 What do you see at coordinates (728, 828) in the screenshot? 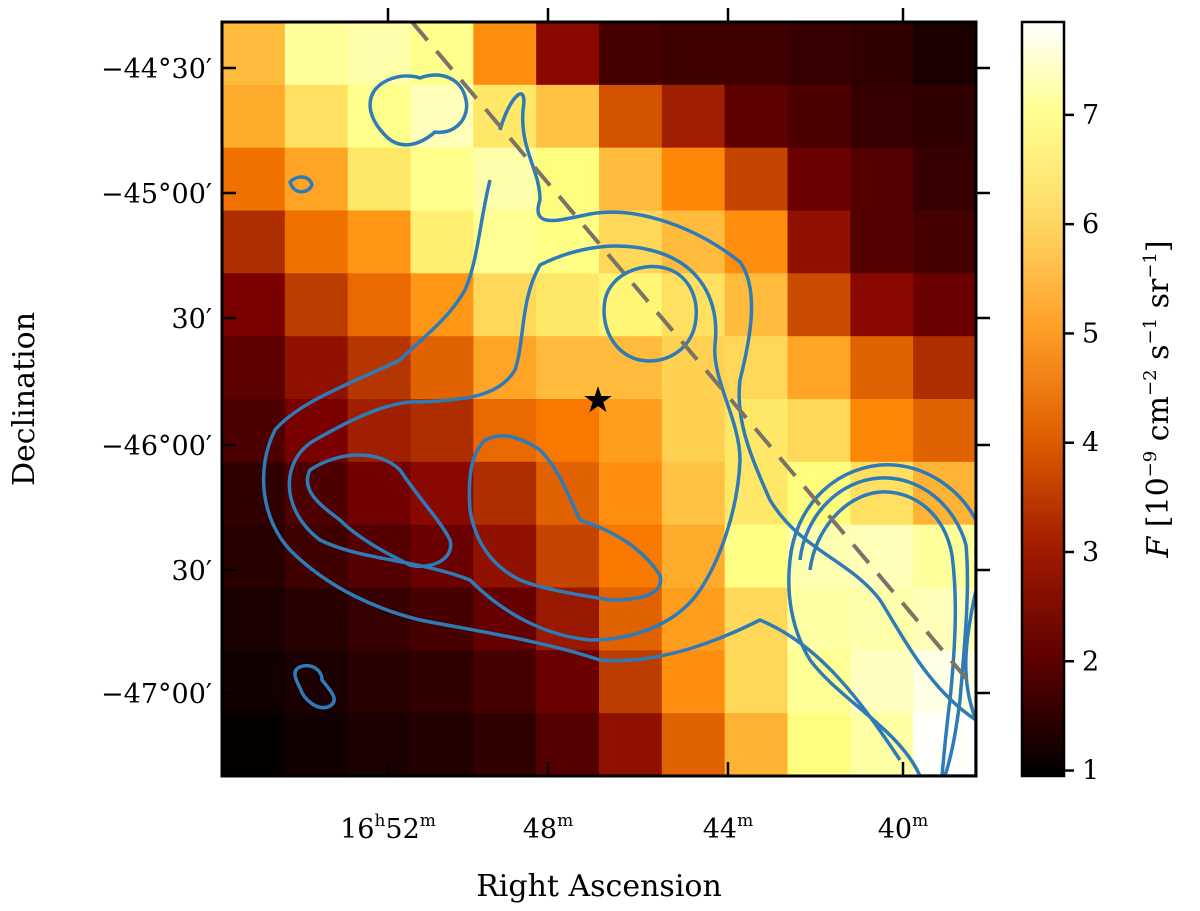
I see `x-tick-label: 44m` at bounding box center [728, 828].